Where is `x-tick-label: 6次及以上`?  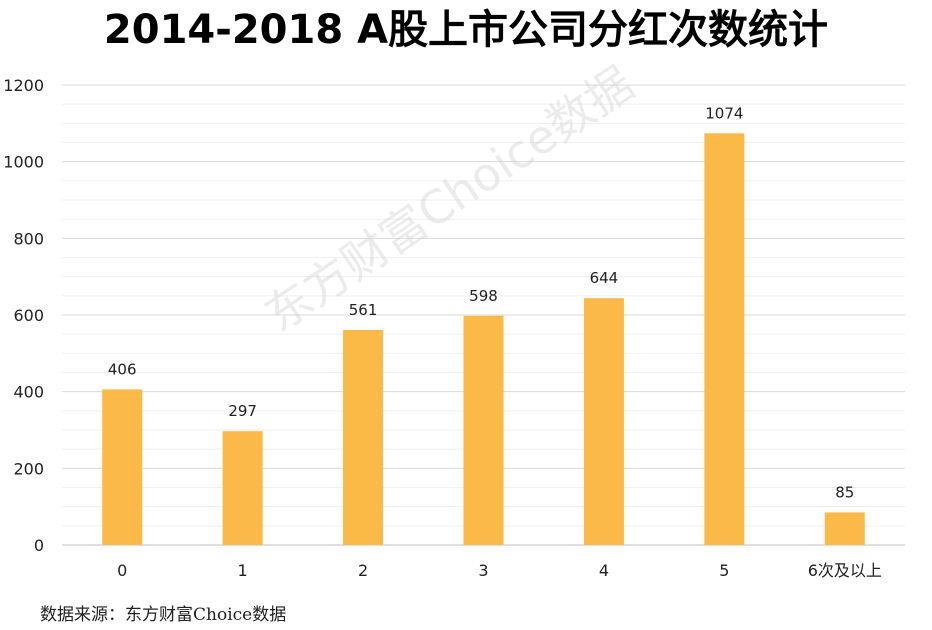 x-tick-label: 6次及以上 is located at coordinates (845, 570).